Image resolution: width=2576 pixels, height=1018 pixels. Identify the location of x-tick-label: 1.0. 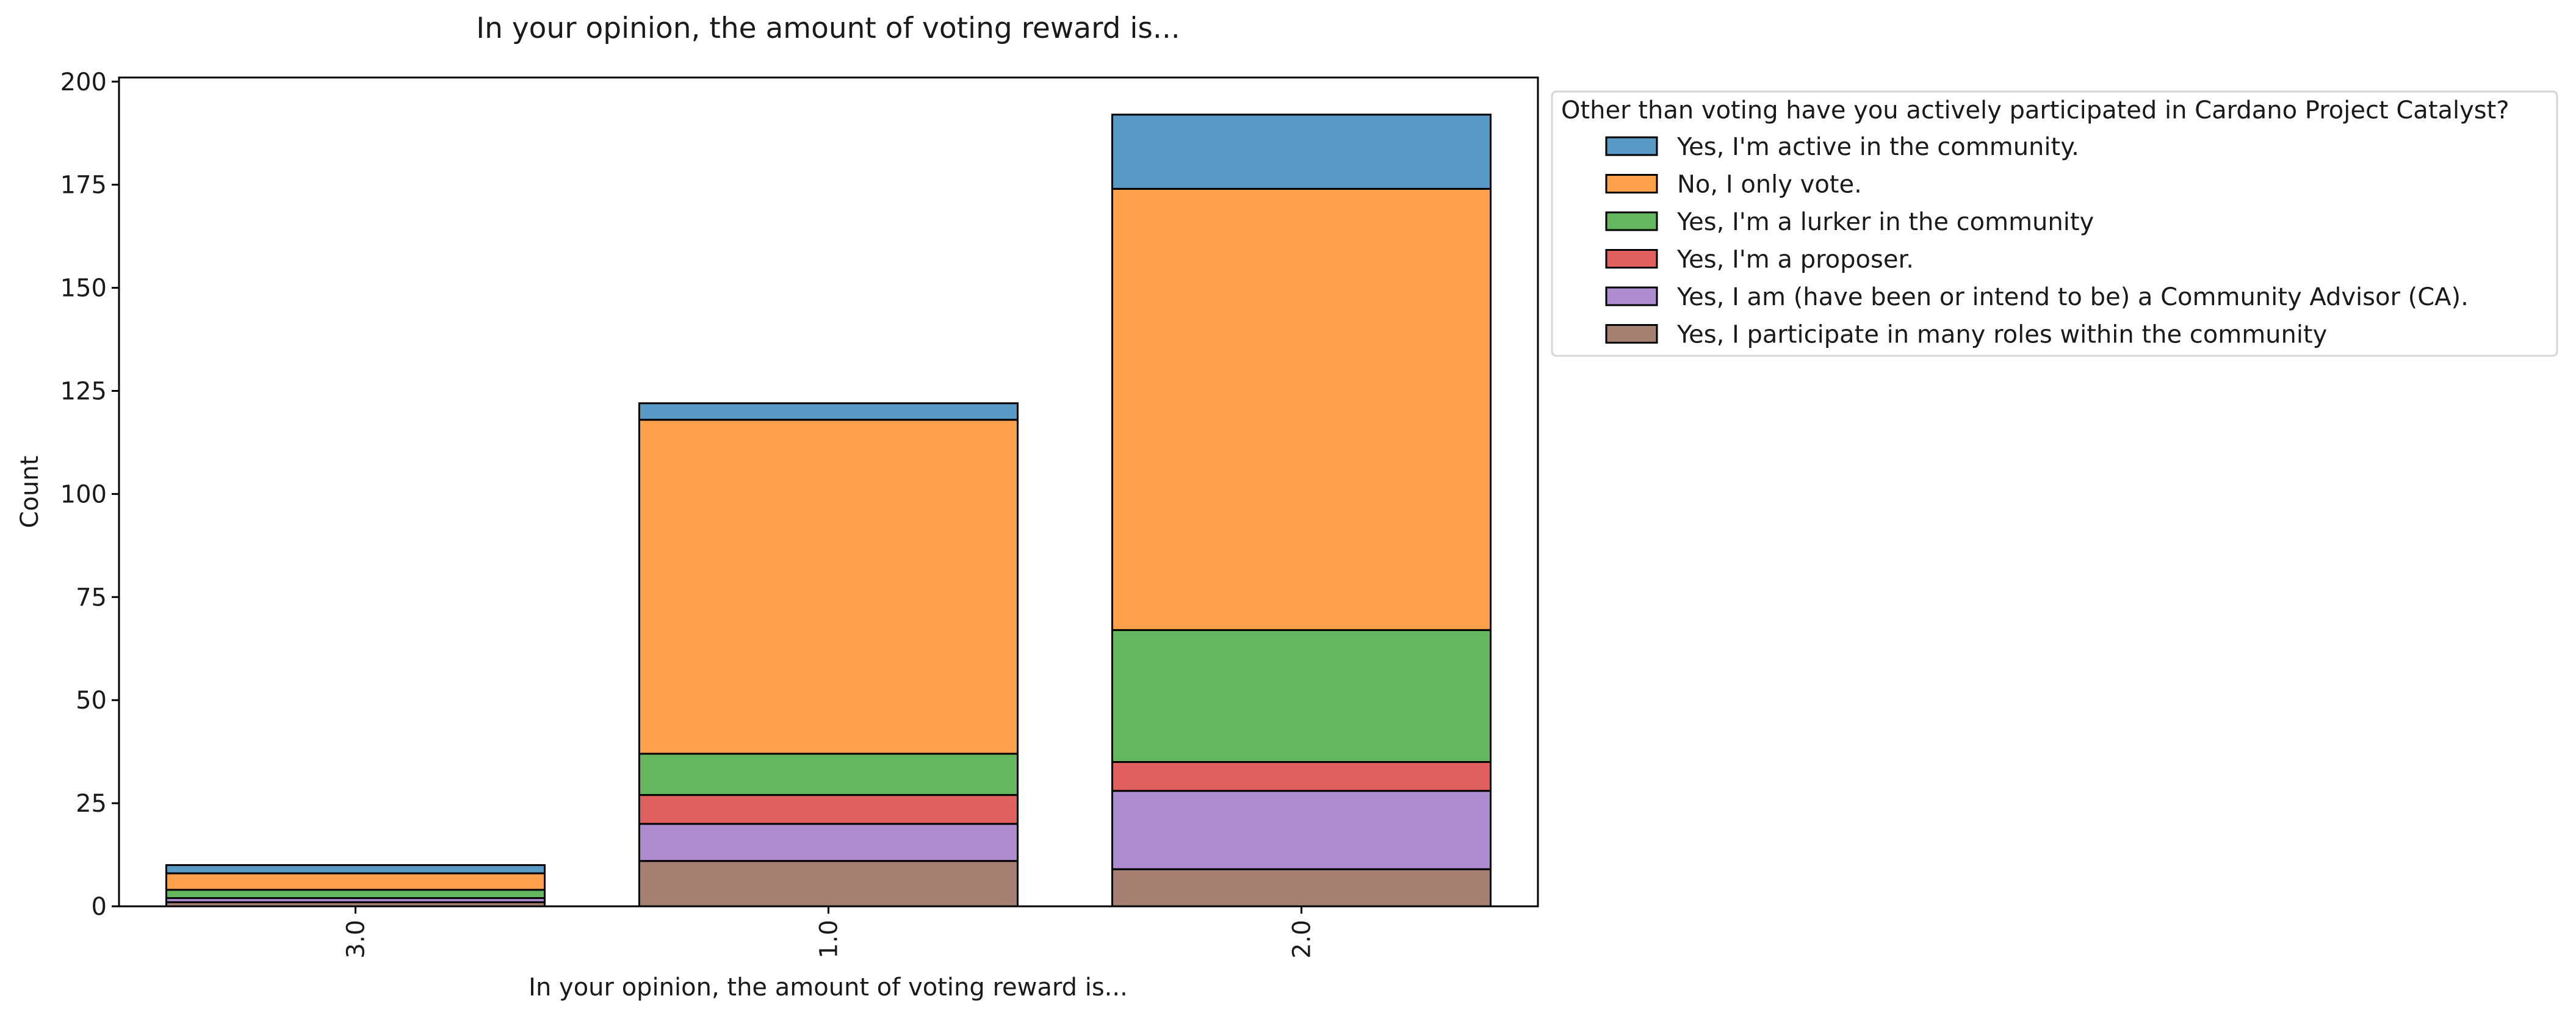
(829, 939).